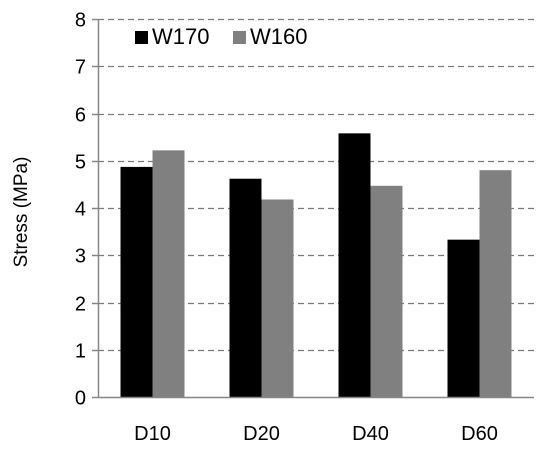 This screenshot has width=550, height=450. I want to click on y-tick-label: 3, so click(80, 257).